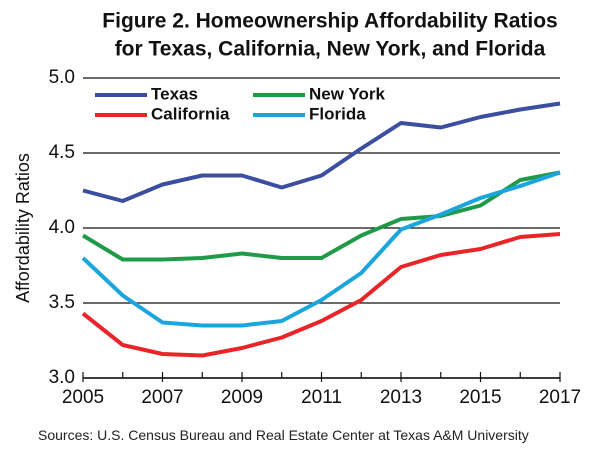 This screenshot has width=597, height=463. I want to click on x-tick-label: 2013, so click(401, 397).